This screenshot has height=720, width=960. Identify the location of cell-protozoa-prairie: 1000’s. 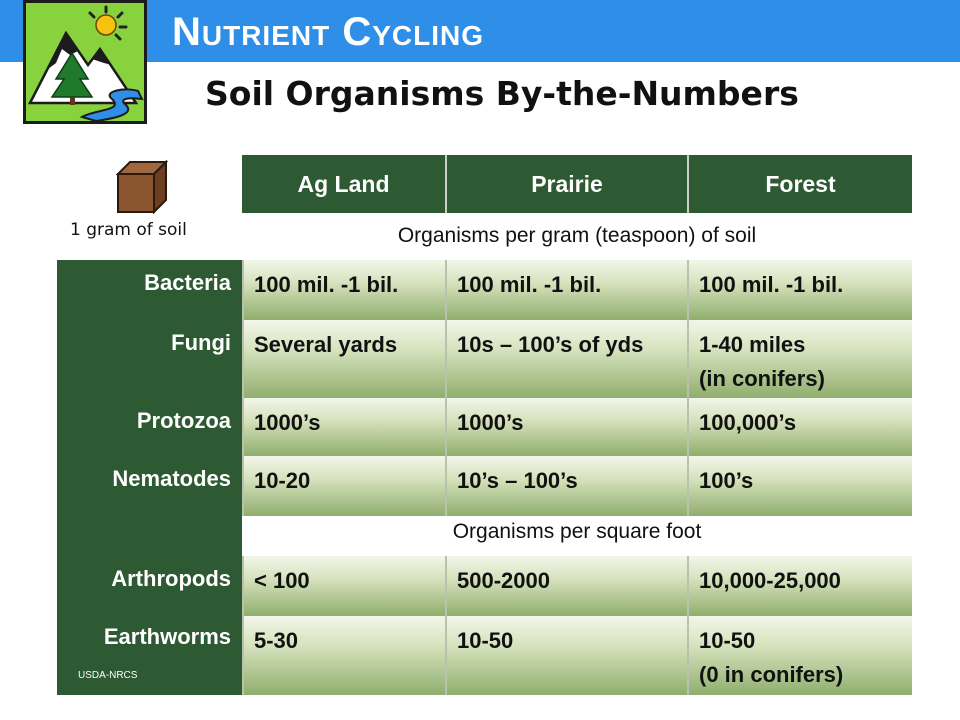
(566, 427).